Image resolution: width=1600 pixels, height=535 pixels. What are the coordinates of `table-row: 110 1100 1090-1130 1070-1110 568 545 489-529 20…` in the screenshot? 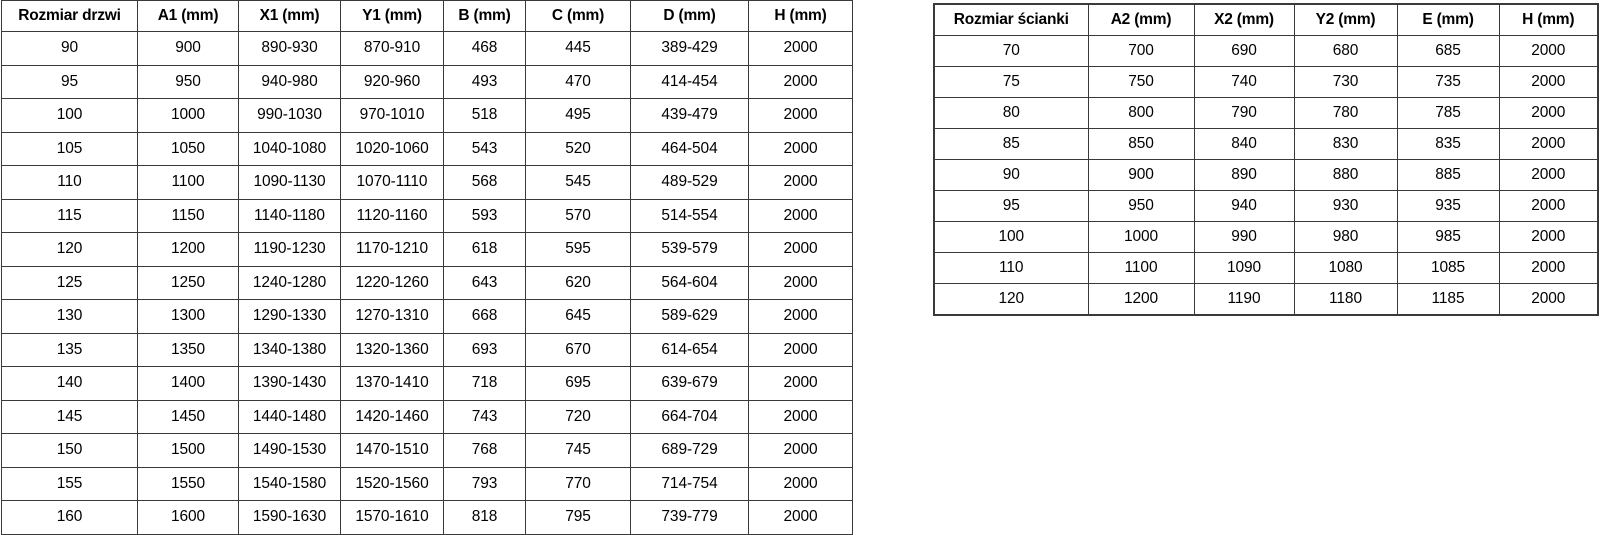 It's located at (427, 182).